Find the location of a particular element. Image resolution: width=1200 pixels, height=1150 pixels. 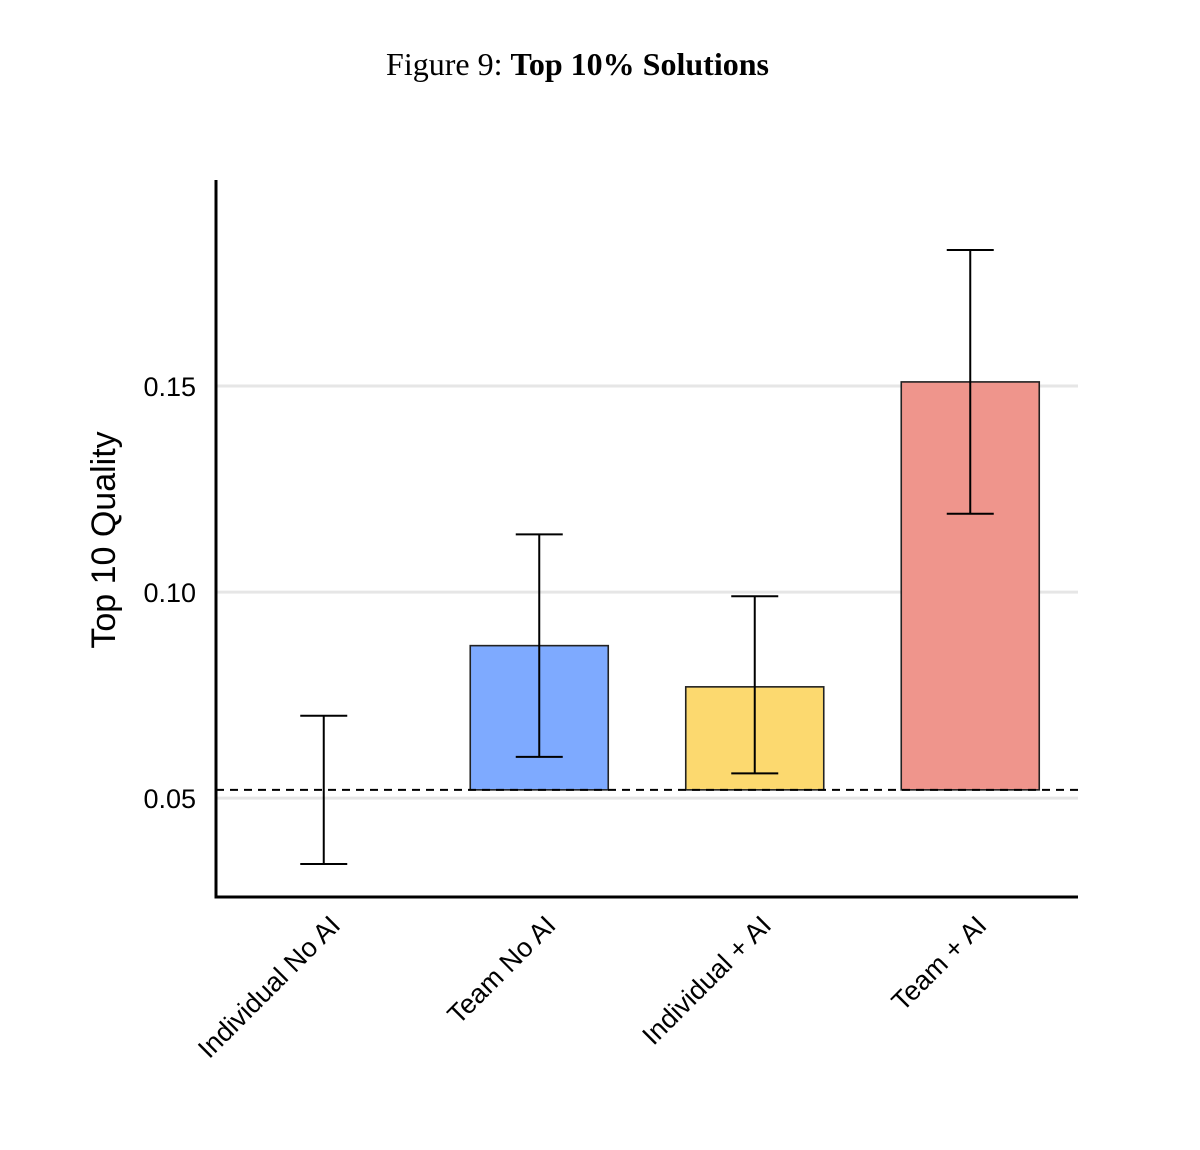

y-tick-label: 0.15 is located at coordinates (169, 387).